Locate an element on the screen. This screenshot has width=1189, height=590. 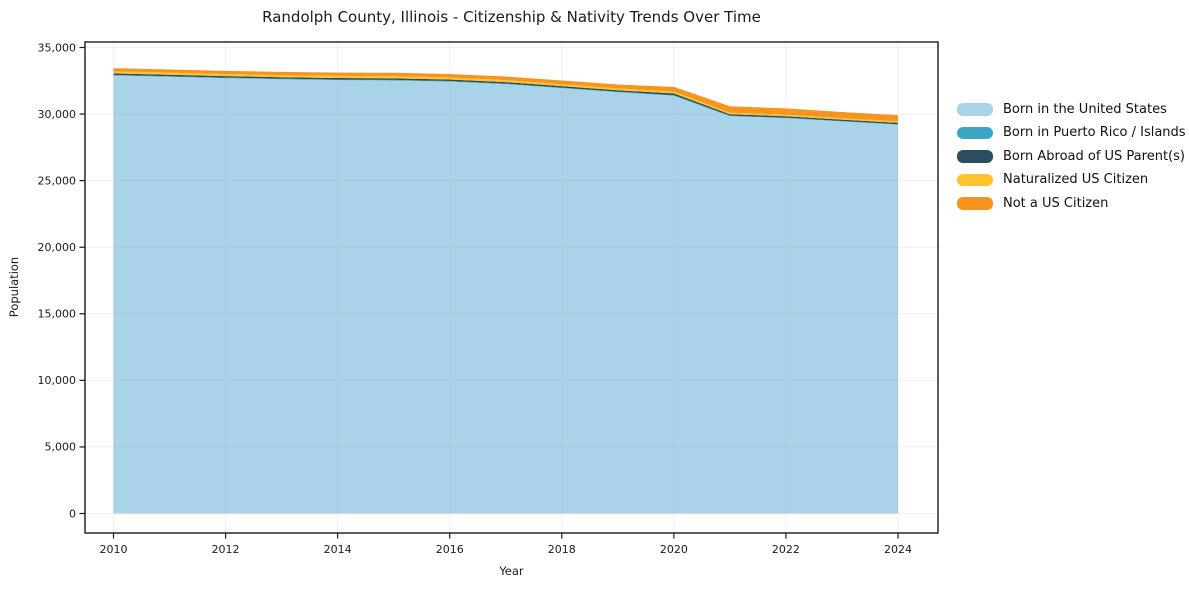
legend-label-naturalized-us-citizen: Naturalized US Citizen is located at coordinates (1076, 180).